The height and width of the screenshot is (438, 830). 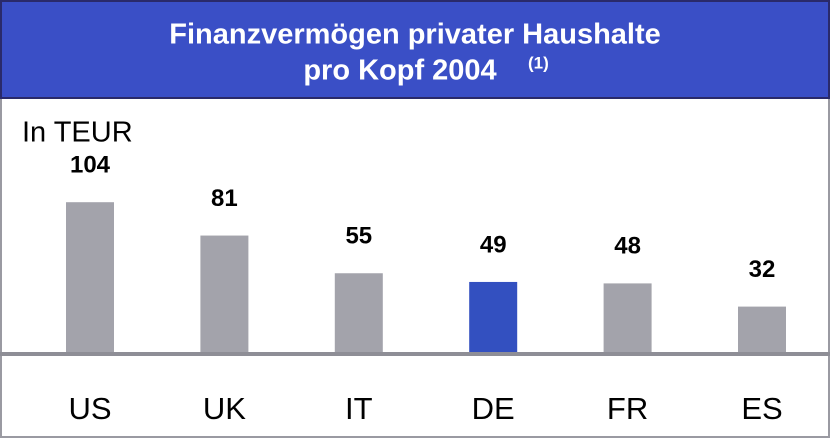 What do you see at coordinates (77, 133) in the screenshot?
I see `unit-label: In TEUR` at bounding box center [77, 133].